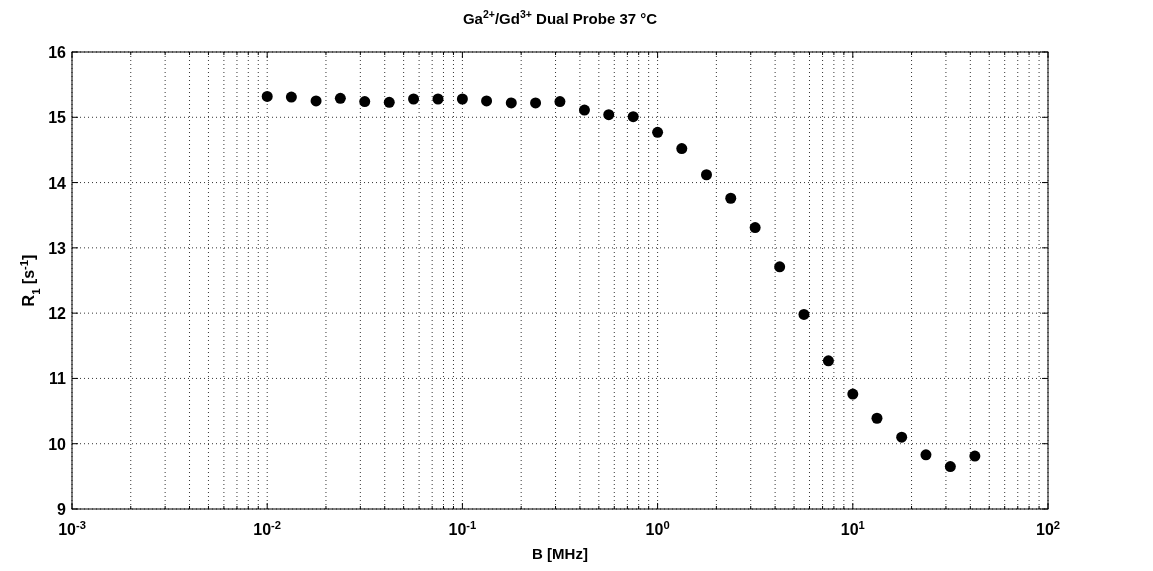 The image size is (1153, 571). What do you see at coordinates (57, 444) in the screenshot?
I see `y-tick-label: 10` at bounding box center [57, 444].